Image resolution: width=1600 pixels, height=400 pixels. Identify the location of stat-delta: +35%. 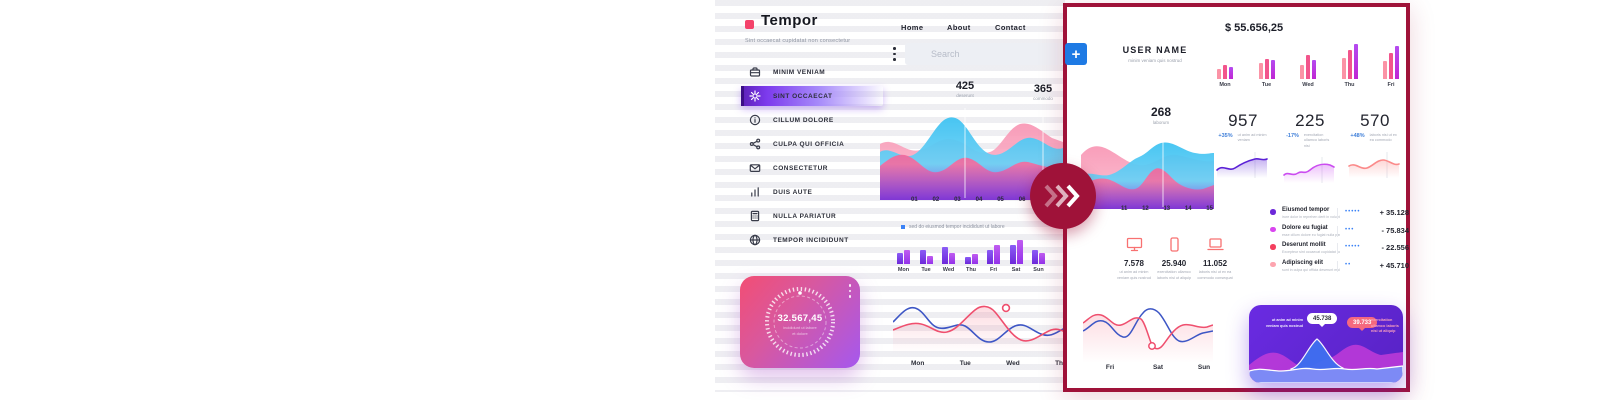
(1225, 136).